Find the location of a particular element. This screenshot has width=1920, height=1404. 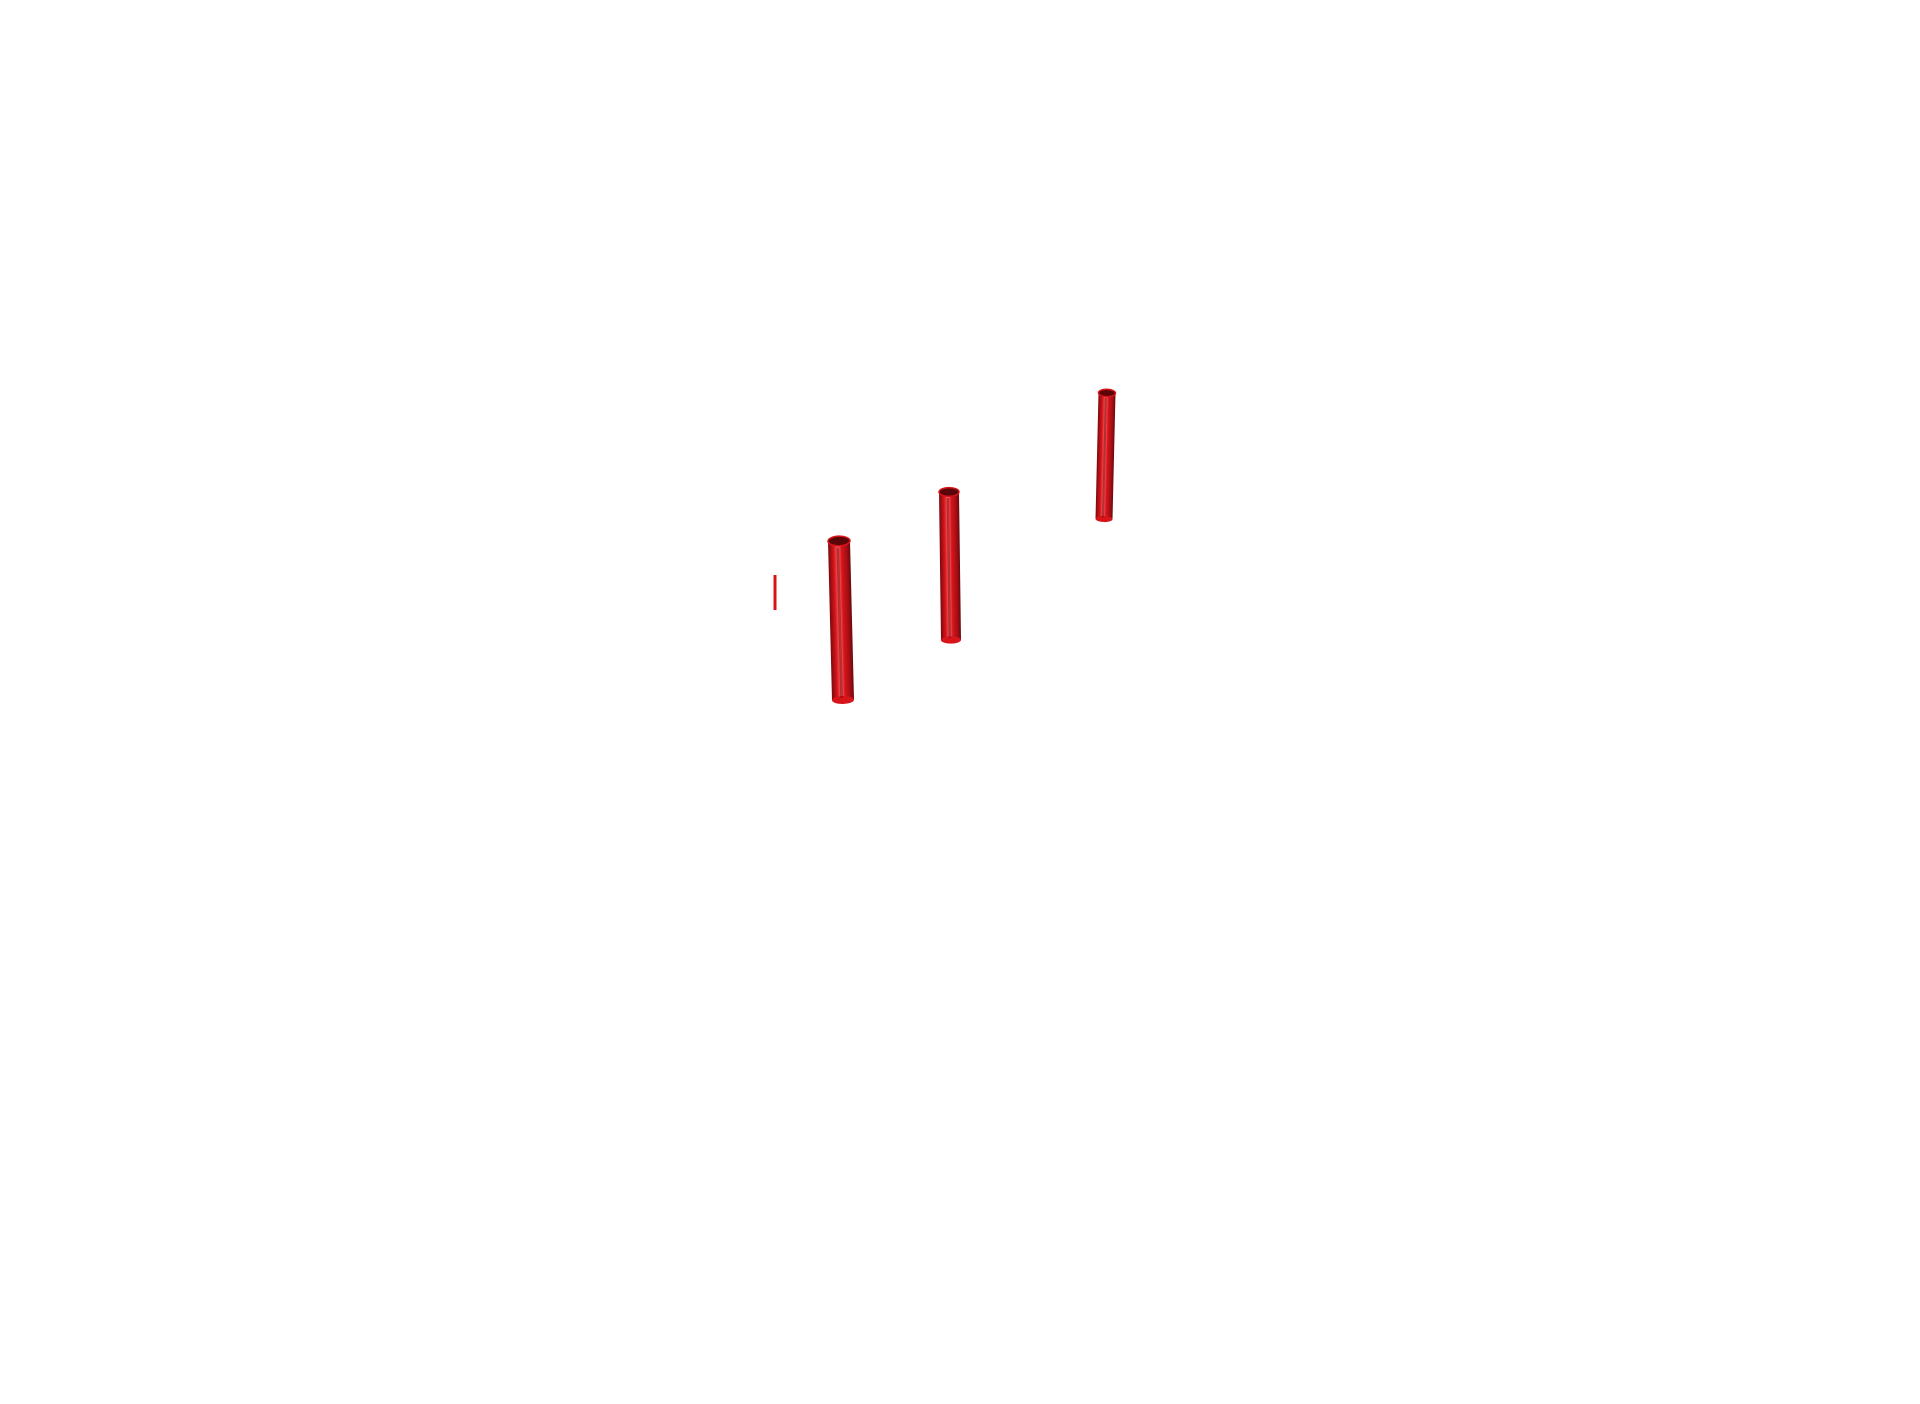

rod-left is located at coordinates (840, 619).